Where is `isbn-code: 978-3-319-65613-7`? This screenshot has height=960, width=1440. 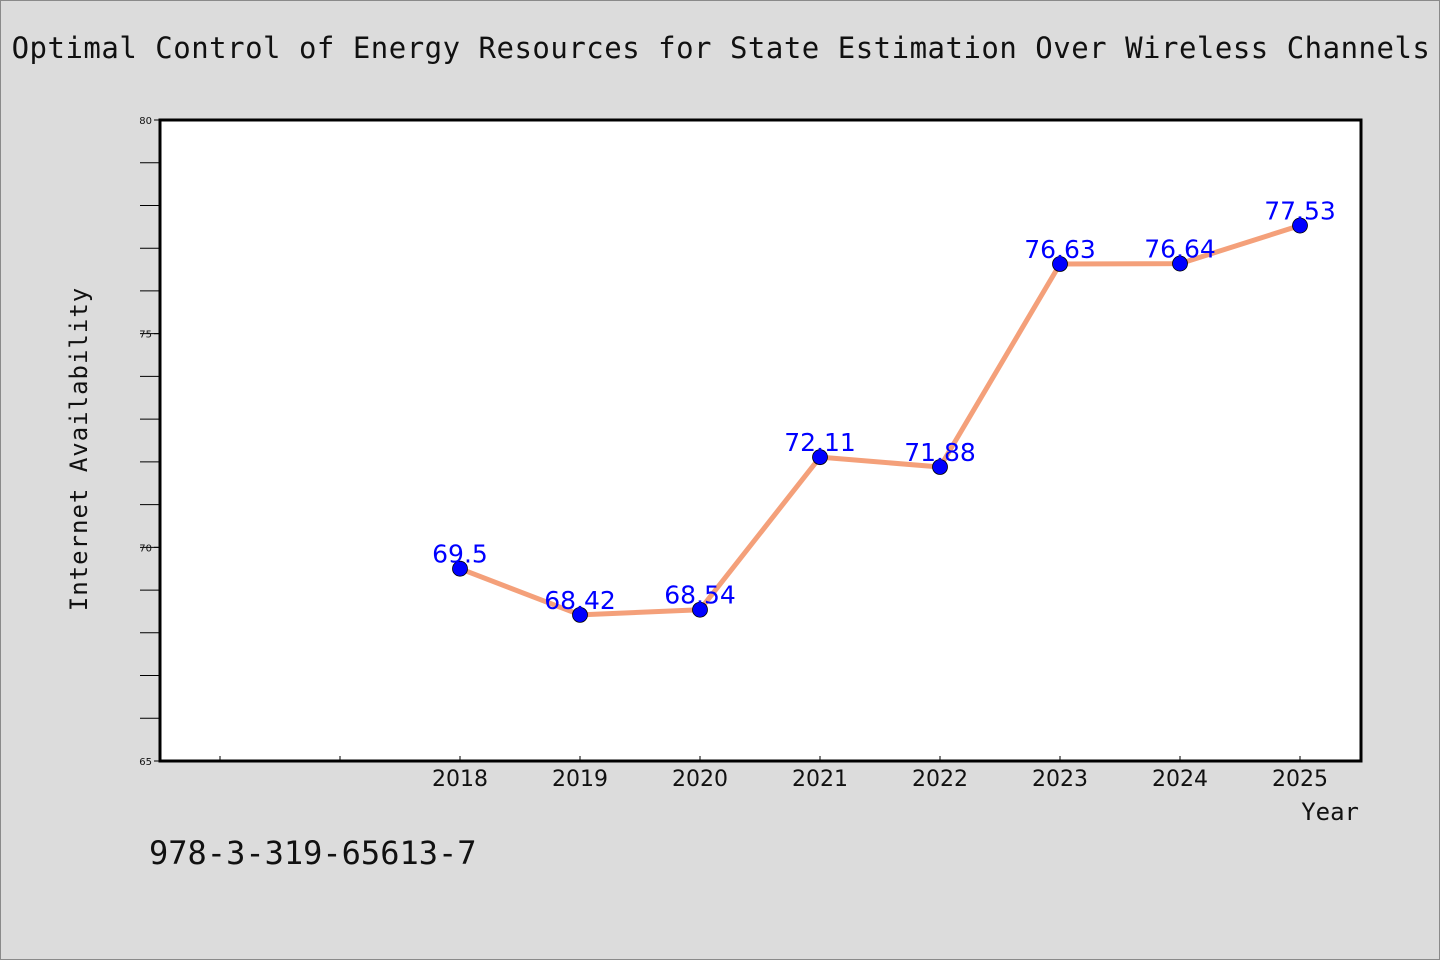 isbn-code: 978-3-319-65613-7 is located at coordinates (313, 853).